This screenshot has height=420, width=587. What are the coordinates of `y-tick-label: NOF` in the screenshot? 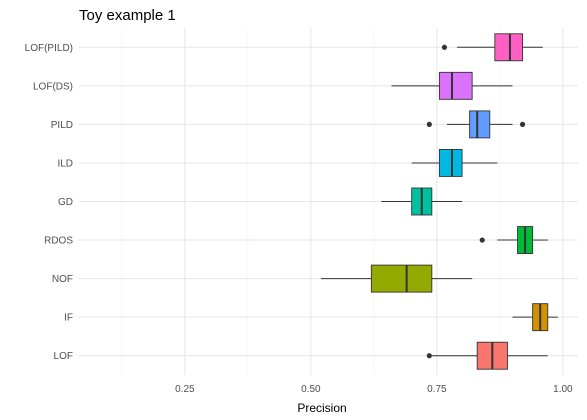 It's located at (62, 279).